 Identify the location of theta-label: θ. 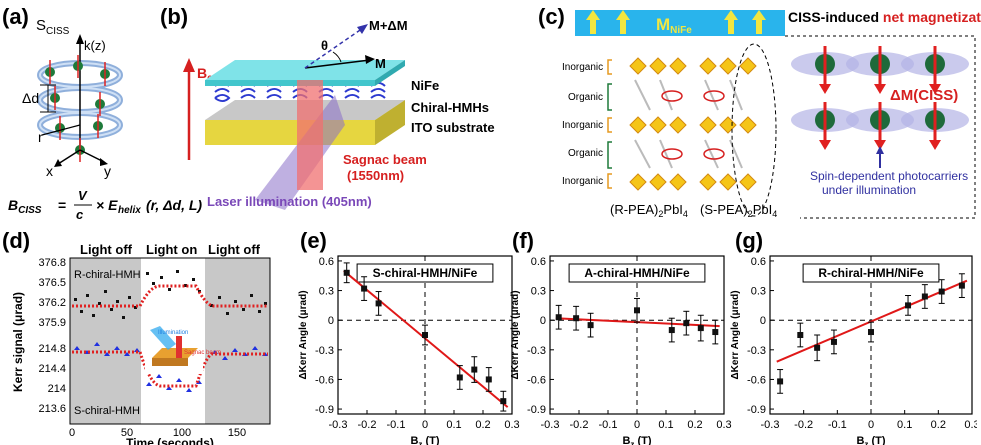
(324, 45).